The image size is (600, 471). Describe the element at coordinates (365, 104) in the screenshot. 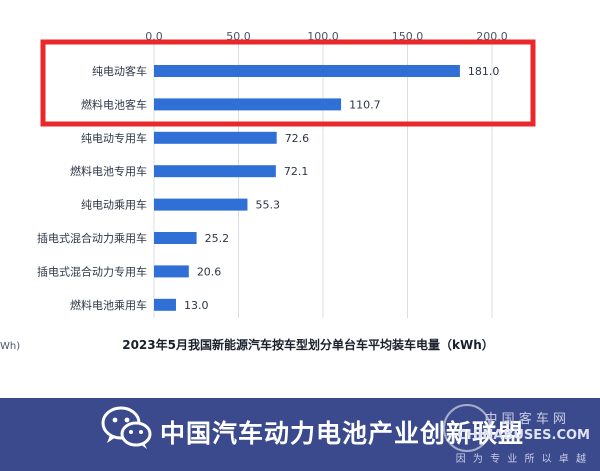

I see `bar-value-label: 110.7` at that location.